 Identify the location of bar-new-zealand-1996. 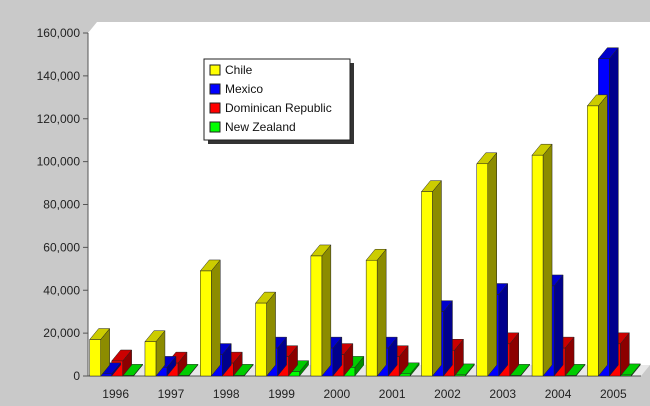
(133, 370).